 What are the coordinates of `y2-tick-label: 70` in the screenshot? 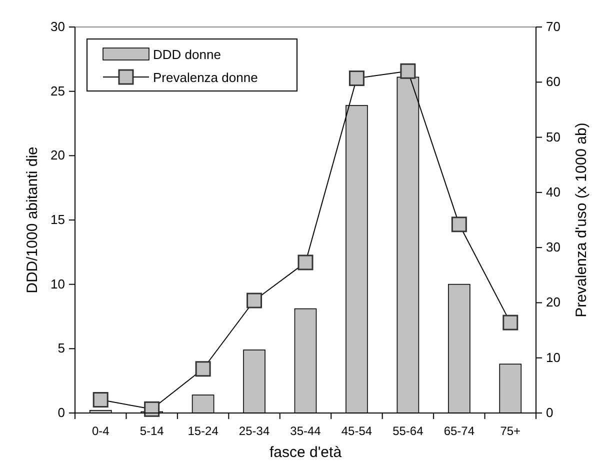 It's located at (553, 26).